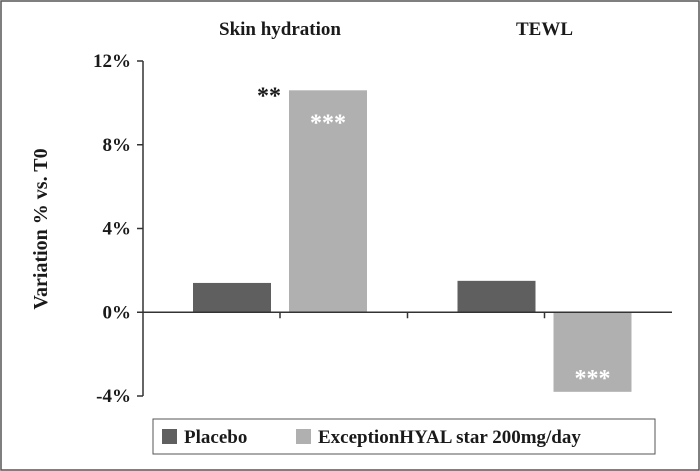 The height and width of the screenshot is (471, 700). Describe the element at coordinates (113, 396) in the screenshot. I see `y-tick-label: -4%` at that location.